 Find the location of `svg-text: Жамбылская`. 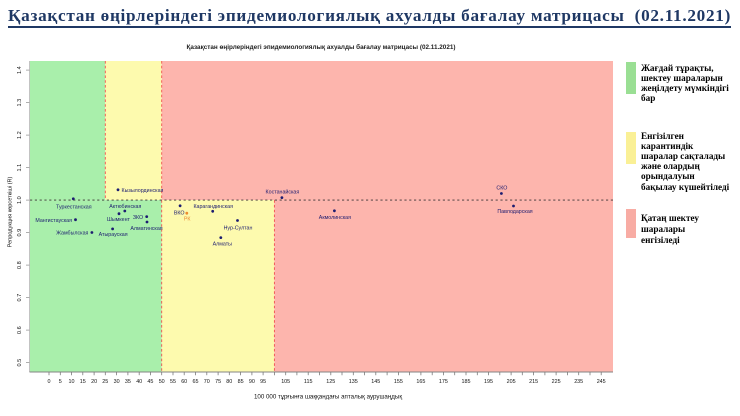

svg-text: Жамбылская is located at coordinates (72, 234).